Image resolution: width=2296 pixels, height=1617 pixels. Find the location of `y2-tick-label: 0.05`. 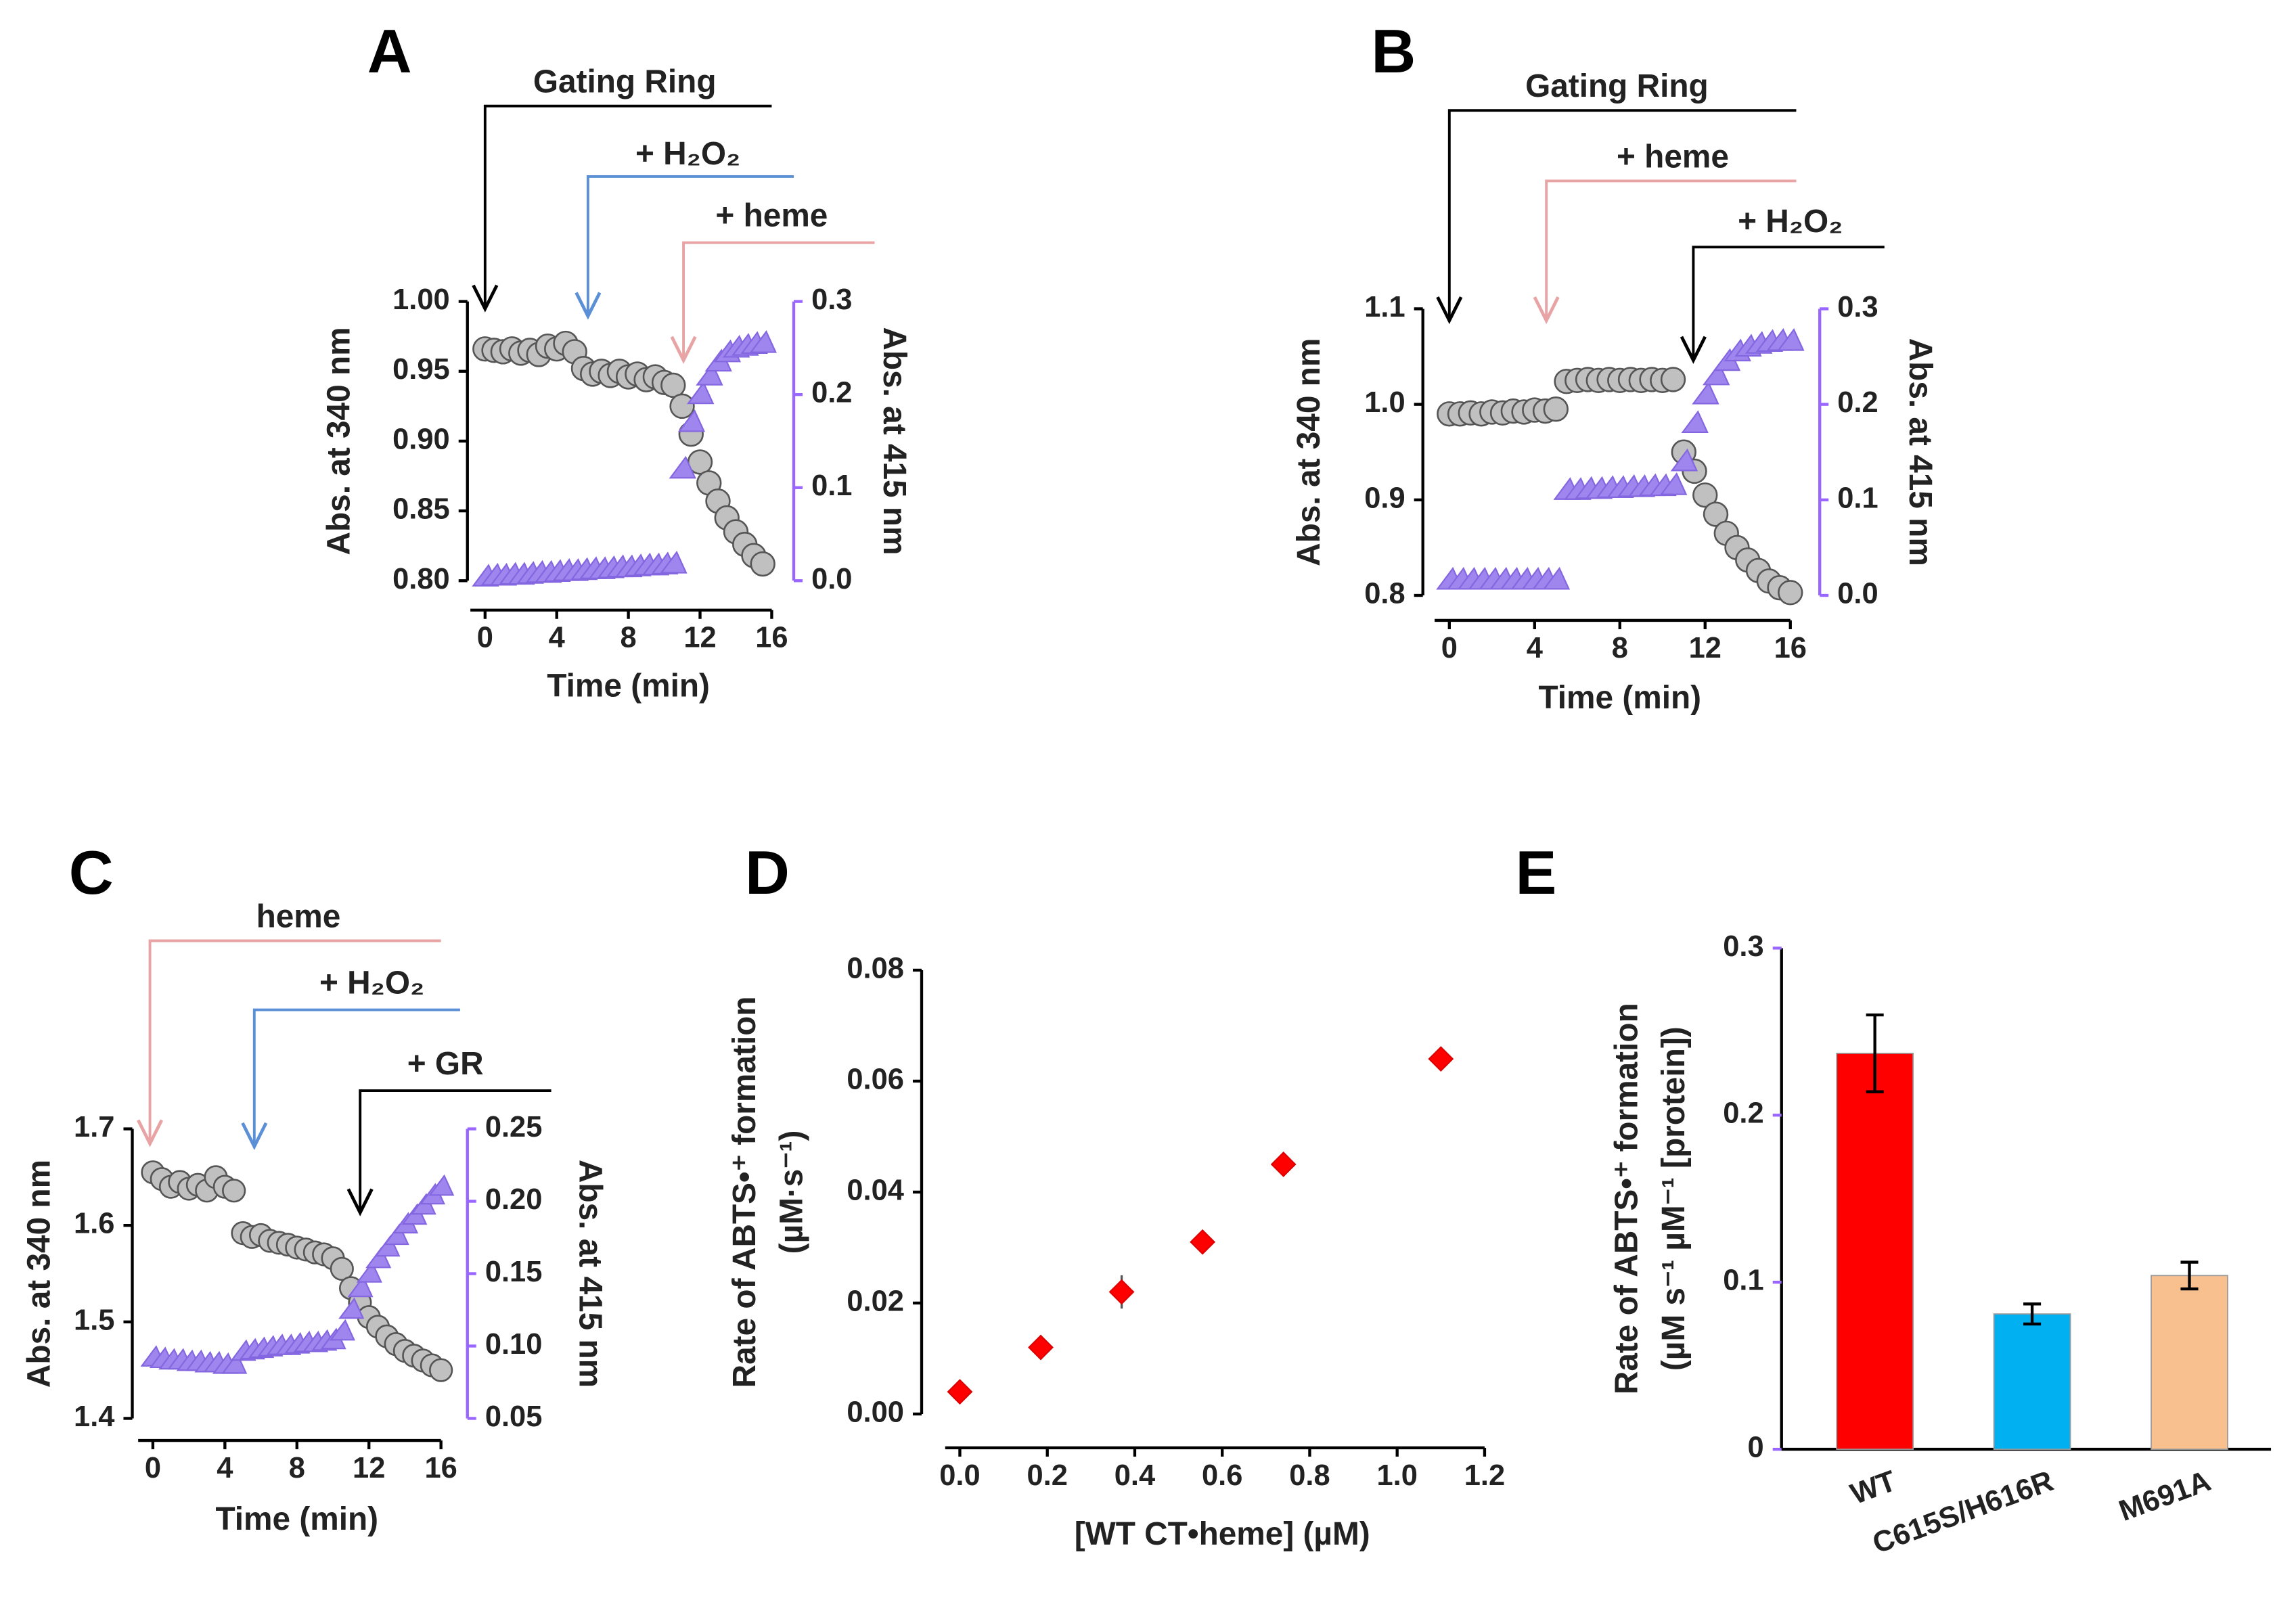

y2-tick-label: 0.05 is located at coordinates (514, 1417).